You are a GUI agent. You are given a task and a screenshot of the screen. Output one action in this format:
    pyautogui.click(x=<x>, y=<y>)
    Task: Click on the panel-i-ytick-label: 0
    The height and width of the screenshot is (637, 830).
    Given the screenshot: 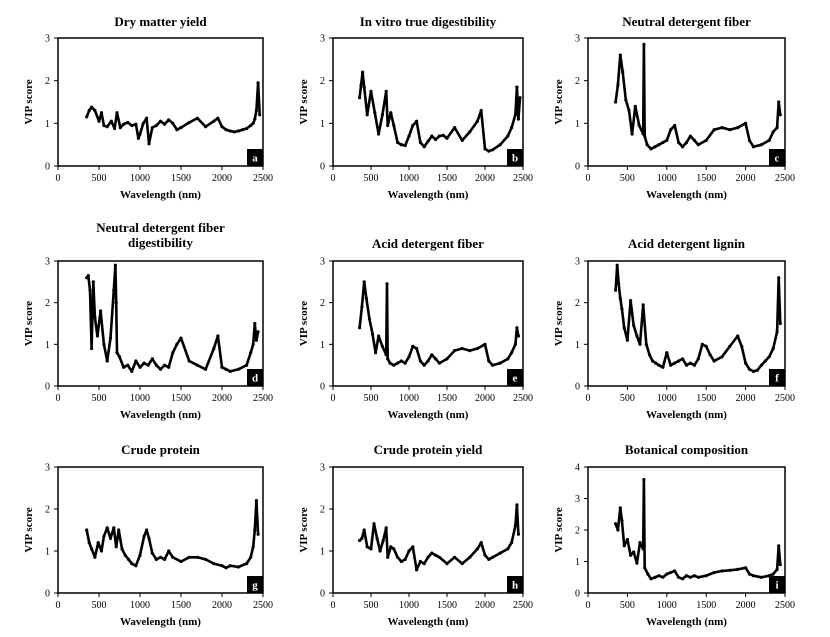 What is the action you would take?
    pyautogui.click(x=577, y=594)
    